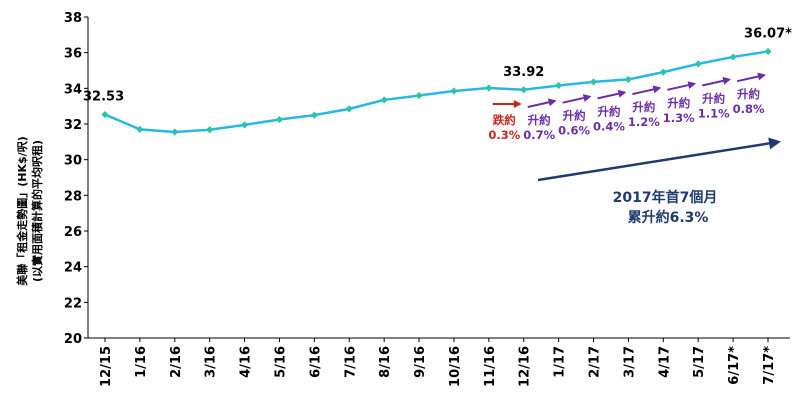  What do you see at coordinates (73, 18) in the screenshot?
I see `y-tick-label: 38` at bounding box center [73, 18].